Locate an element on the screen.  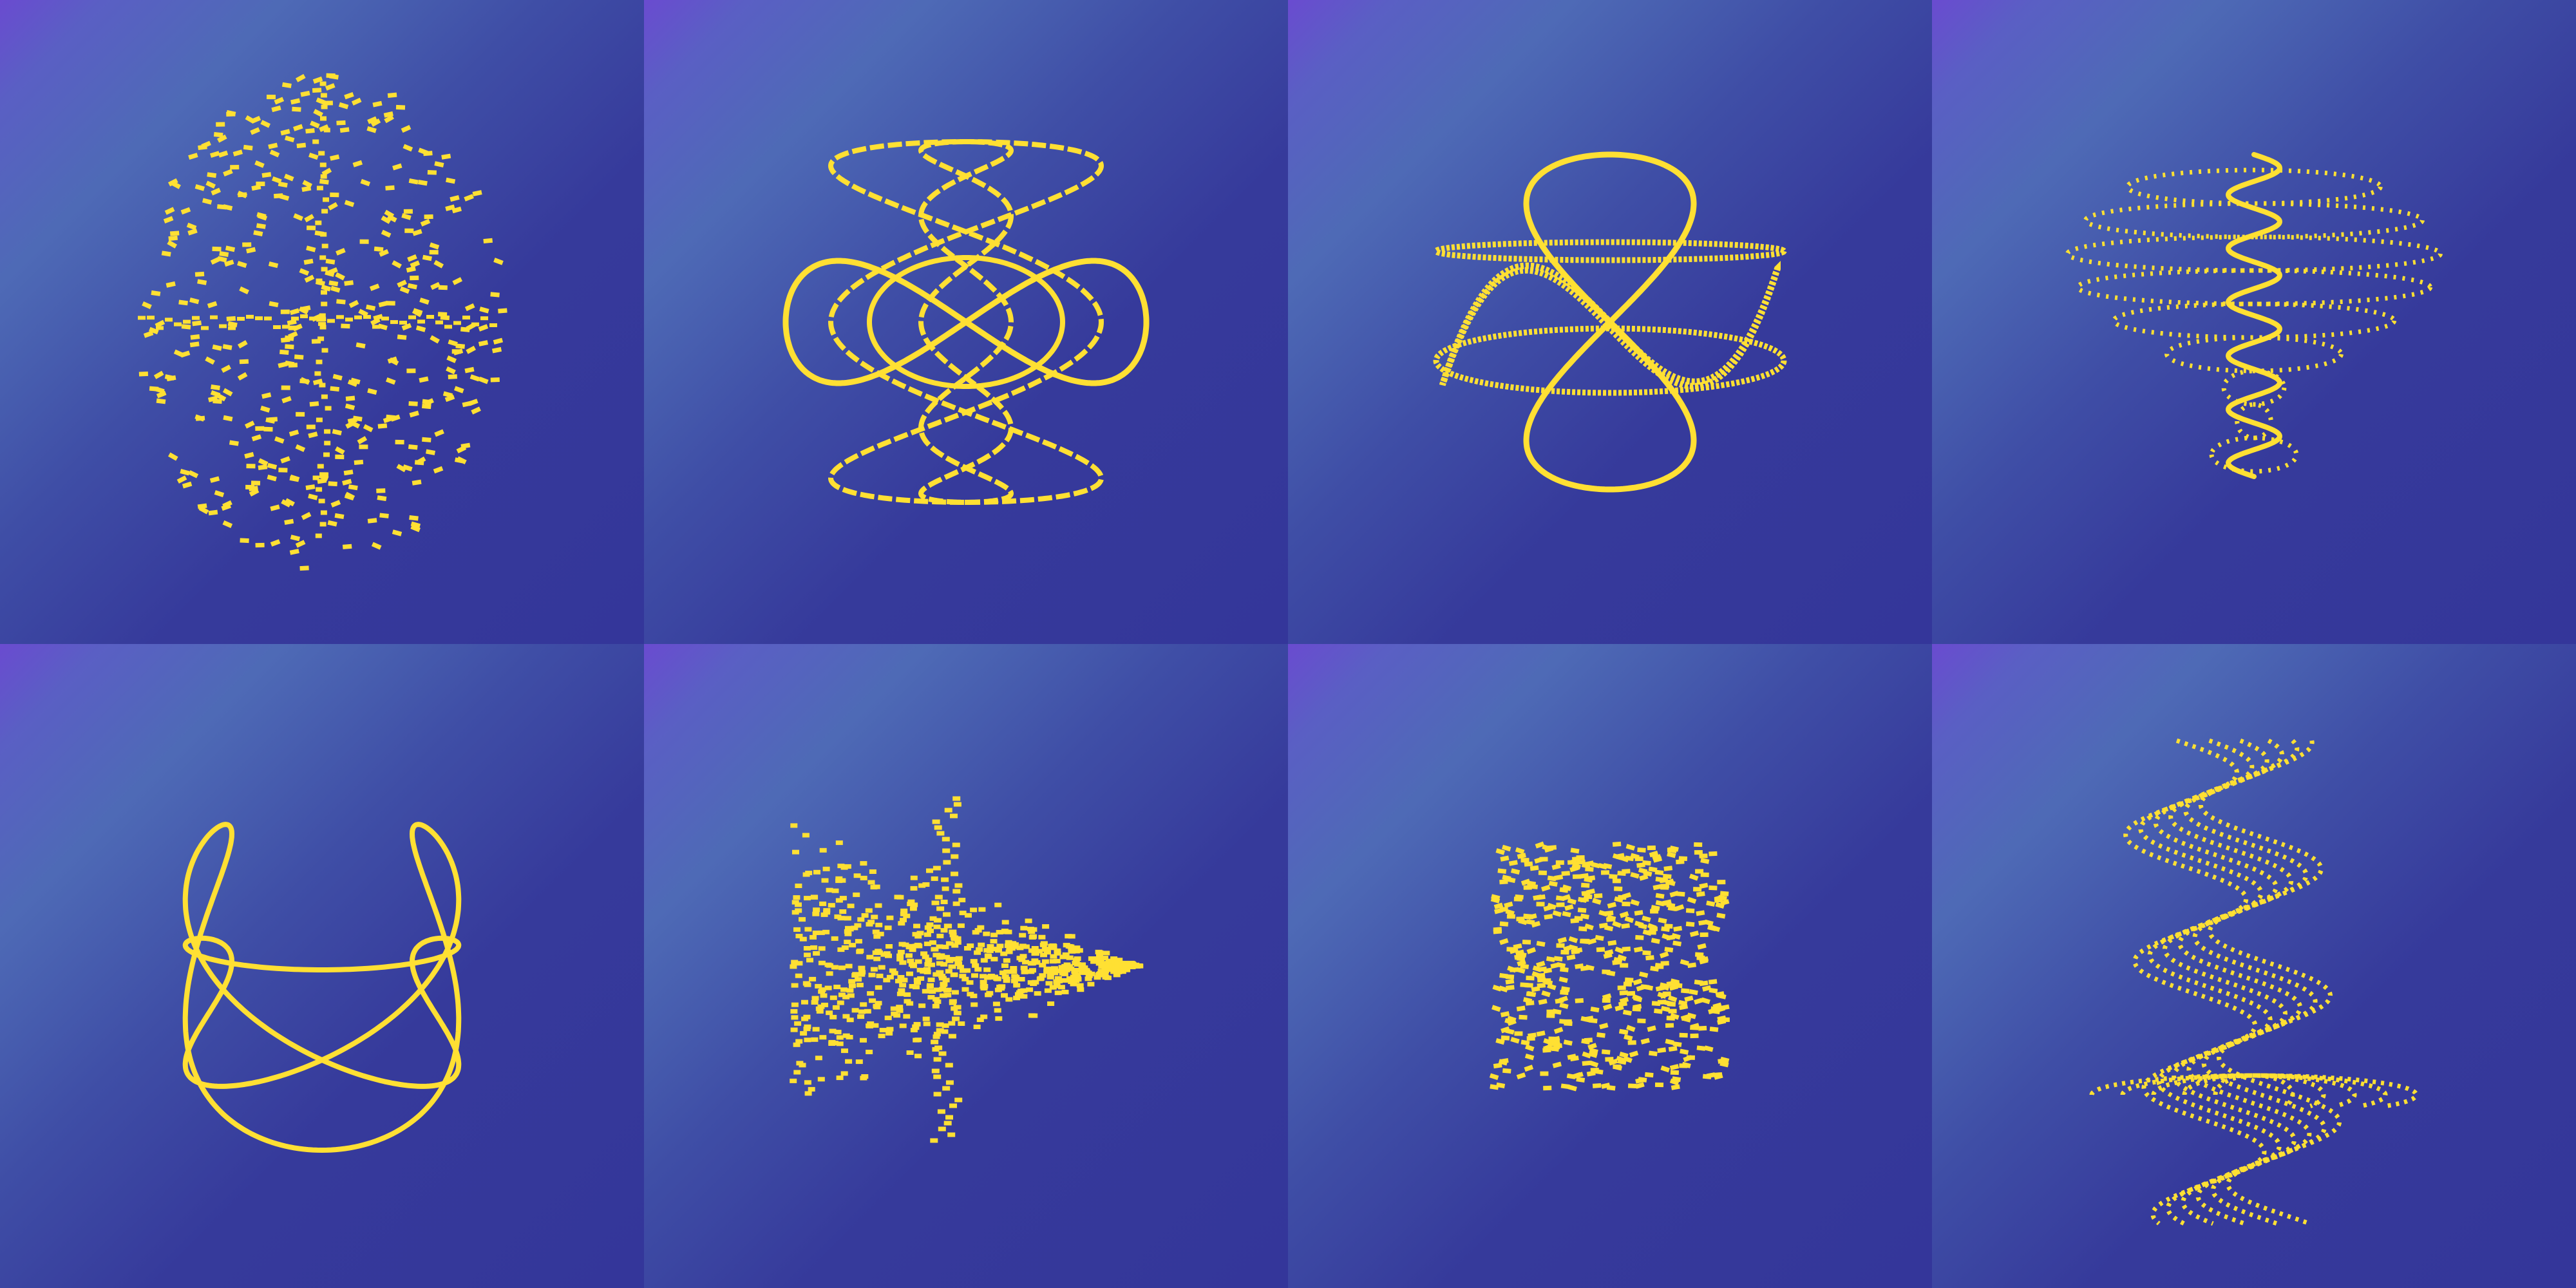
tile-noisy-square is located at coordinates (1610, 966).